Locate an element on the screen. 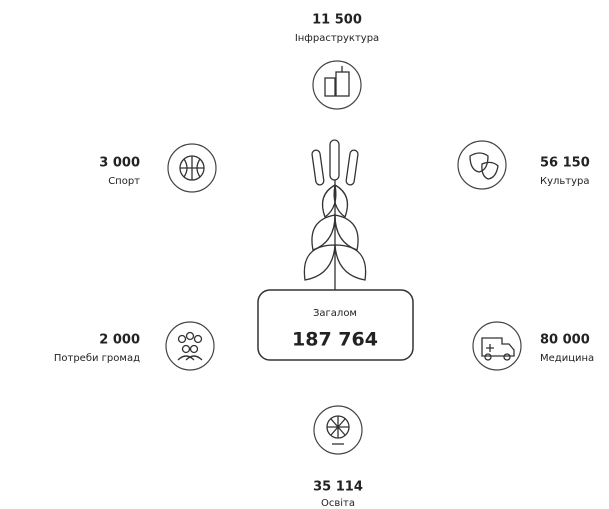  total-label: Загалом is located at coordinates (335, 313).